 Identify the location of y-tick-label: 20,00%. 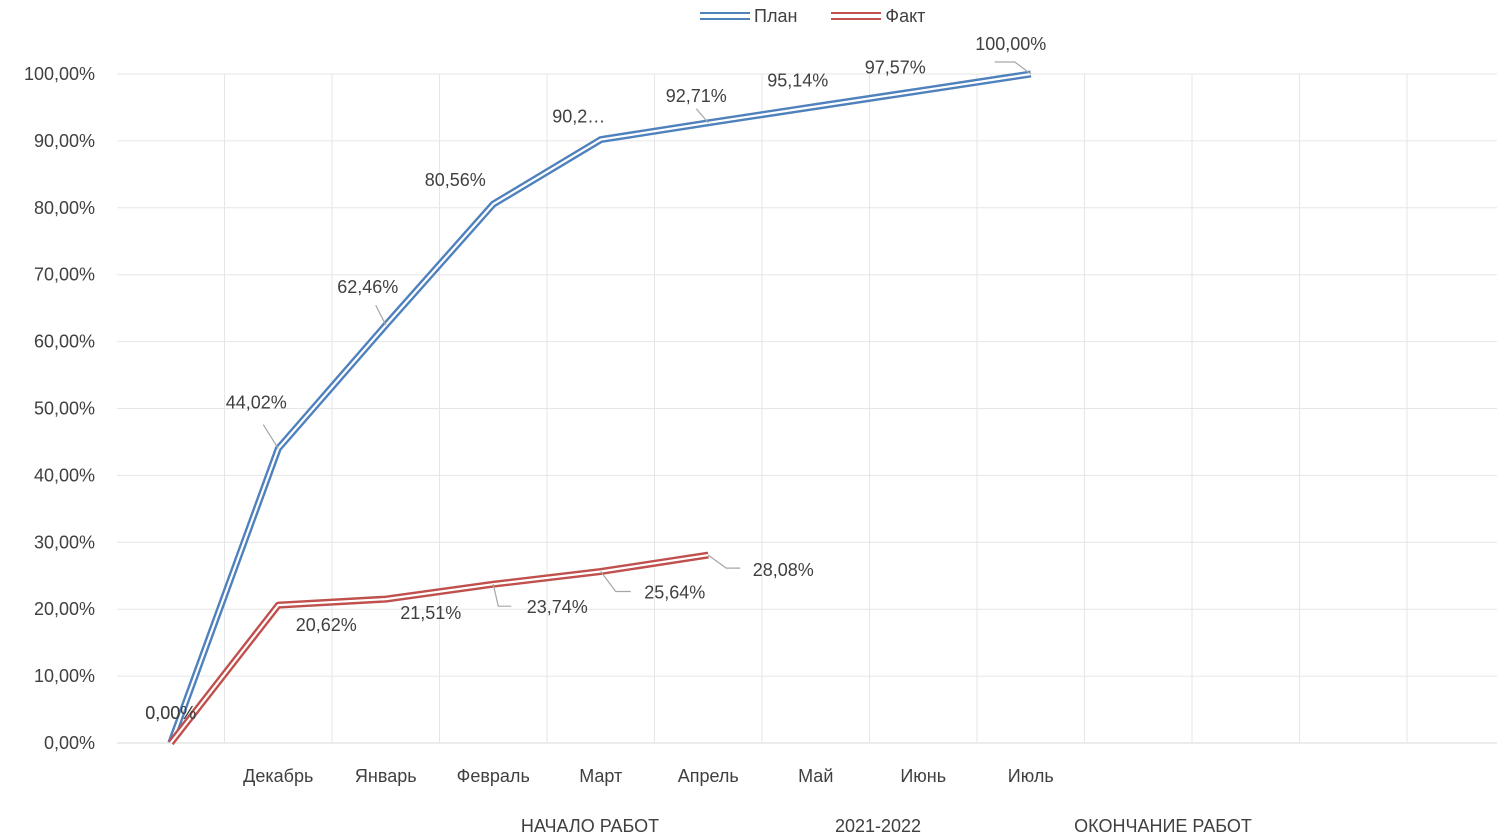
(64, 609).